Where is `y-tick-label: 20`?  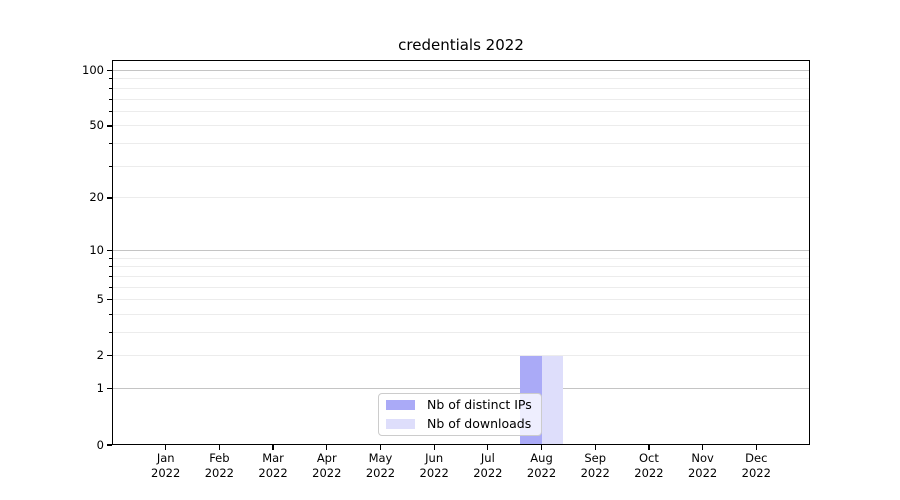 y-tick-label: 20 is located at coordinates (96, 197).